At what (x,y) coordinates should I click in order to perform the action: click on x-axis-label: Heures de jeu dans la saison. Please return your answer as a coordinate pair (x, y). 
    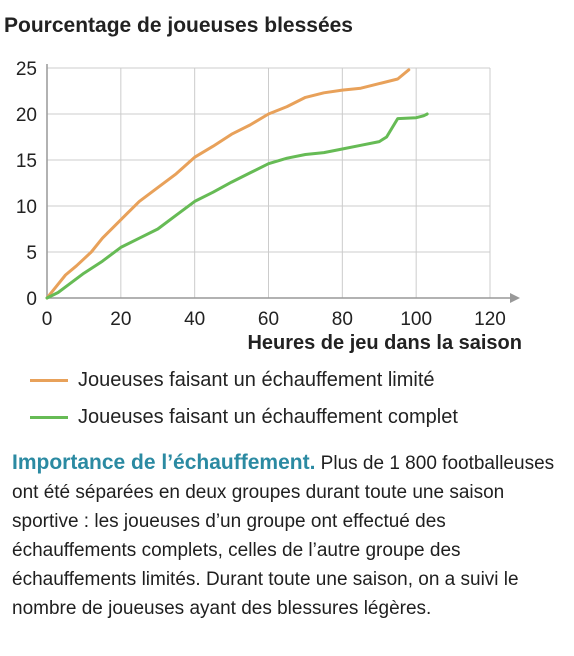
    Looking at the image, I should click on (384, 343).